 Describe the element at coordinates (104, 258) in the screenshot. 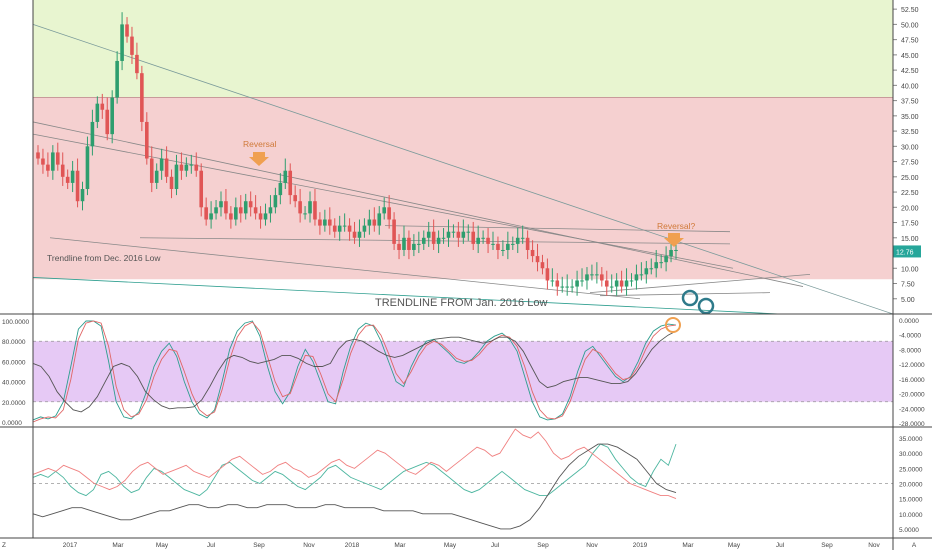

I see `annotation-trendline-dec: Trendline from Dec. 2016 Low` at that location.